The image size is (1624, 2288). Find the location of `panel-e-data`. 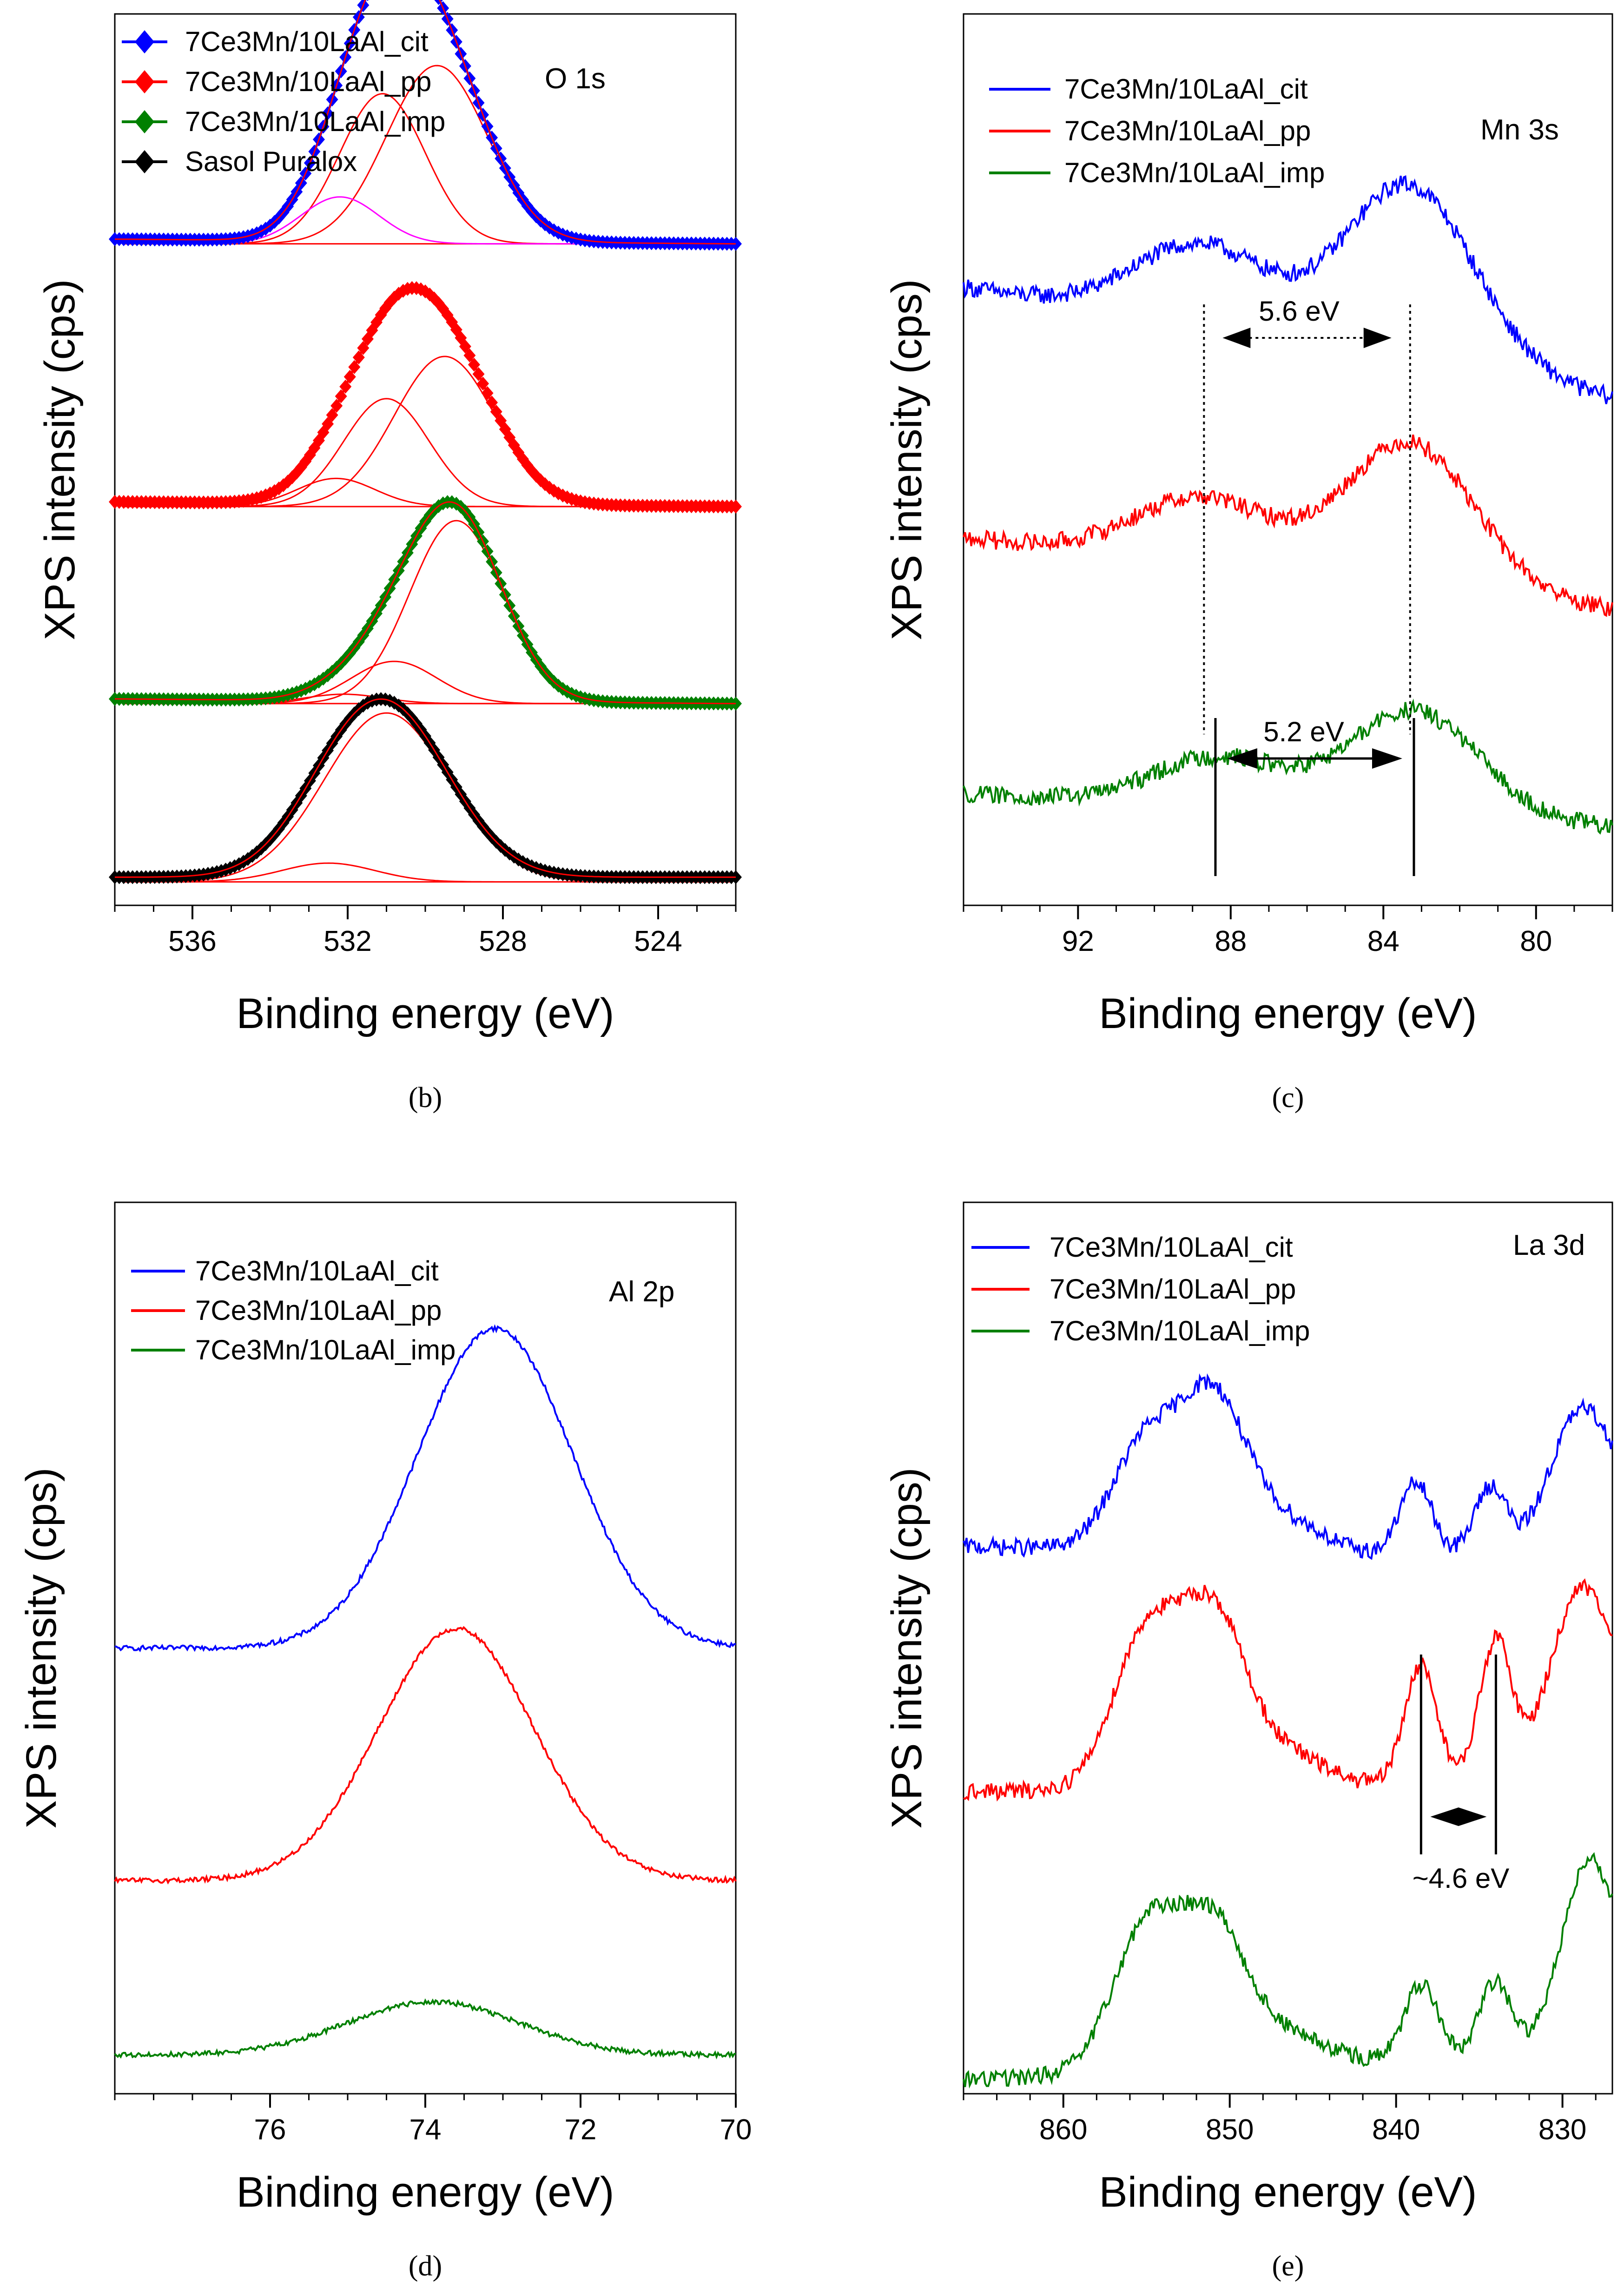

panel-e-data is located at coordinates (1288, 1731).